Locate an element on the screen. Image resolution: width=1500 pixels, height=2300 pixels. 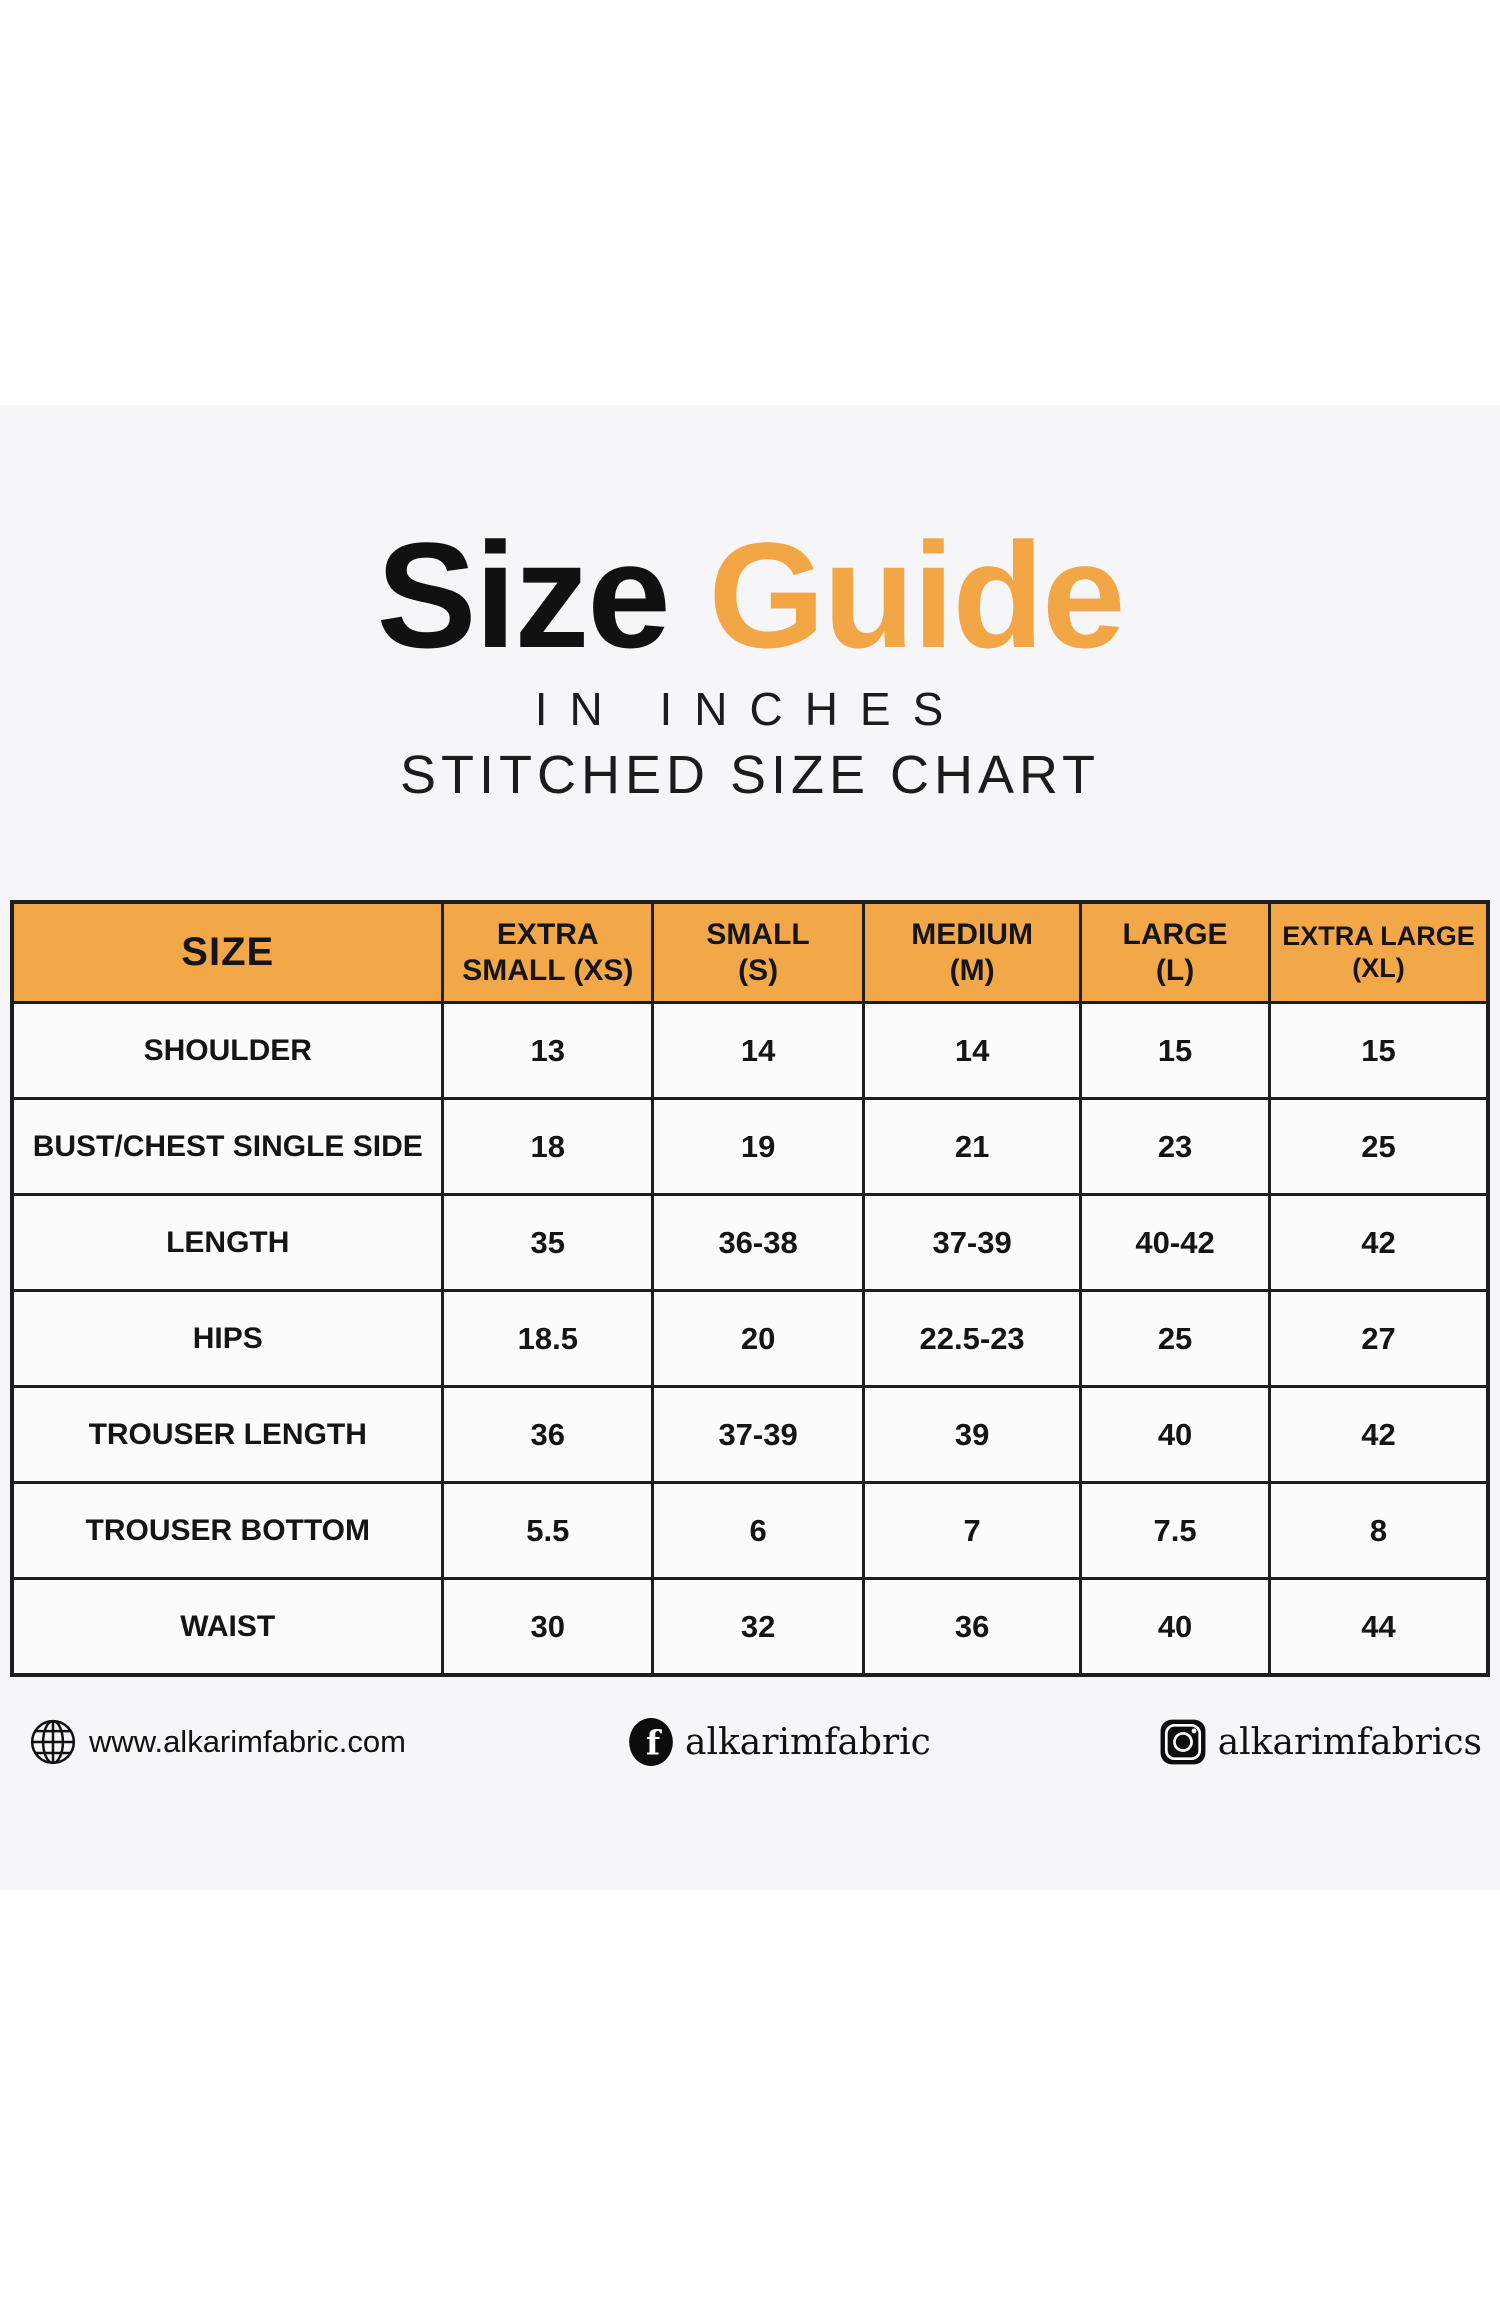
size-value-cell: 13 is located at coordinates (548, 1050).